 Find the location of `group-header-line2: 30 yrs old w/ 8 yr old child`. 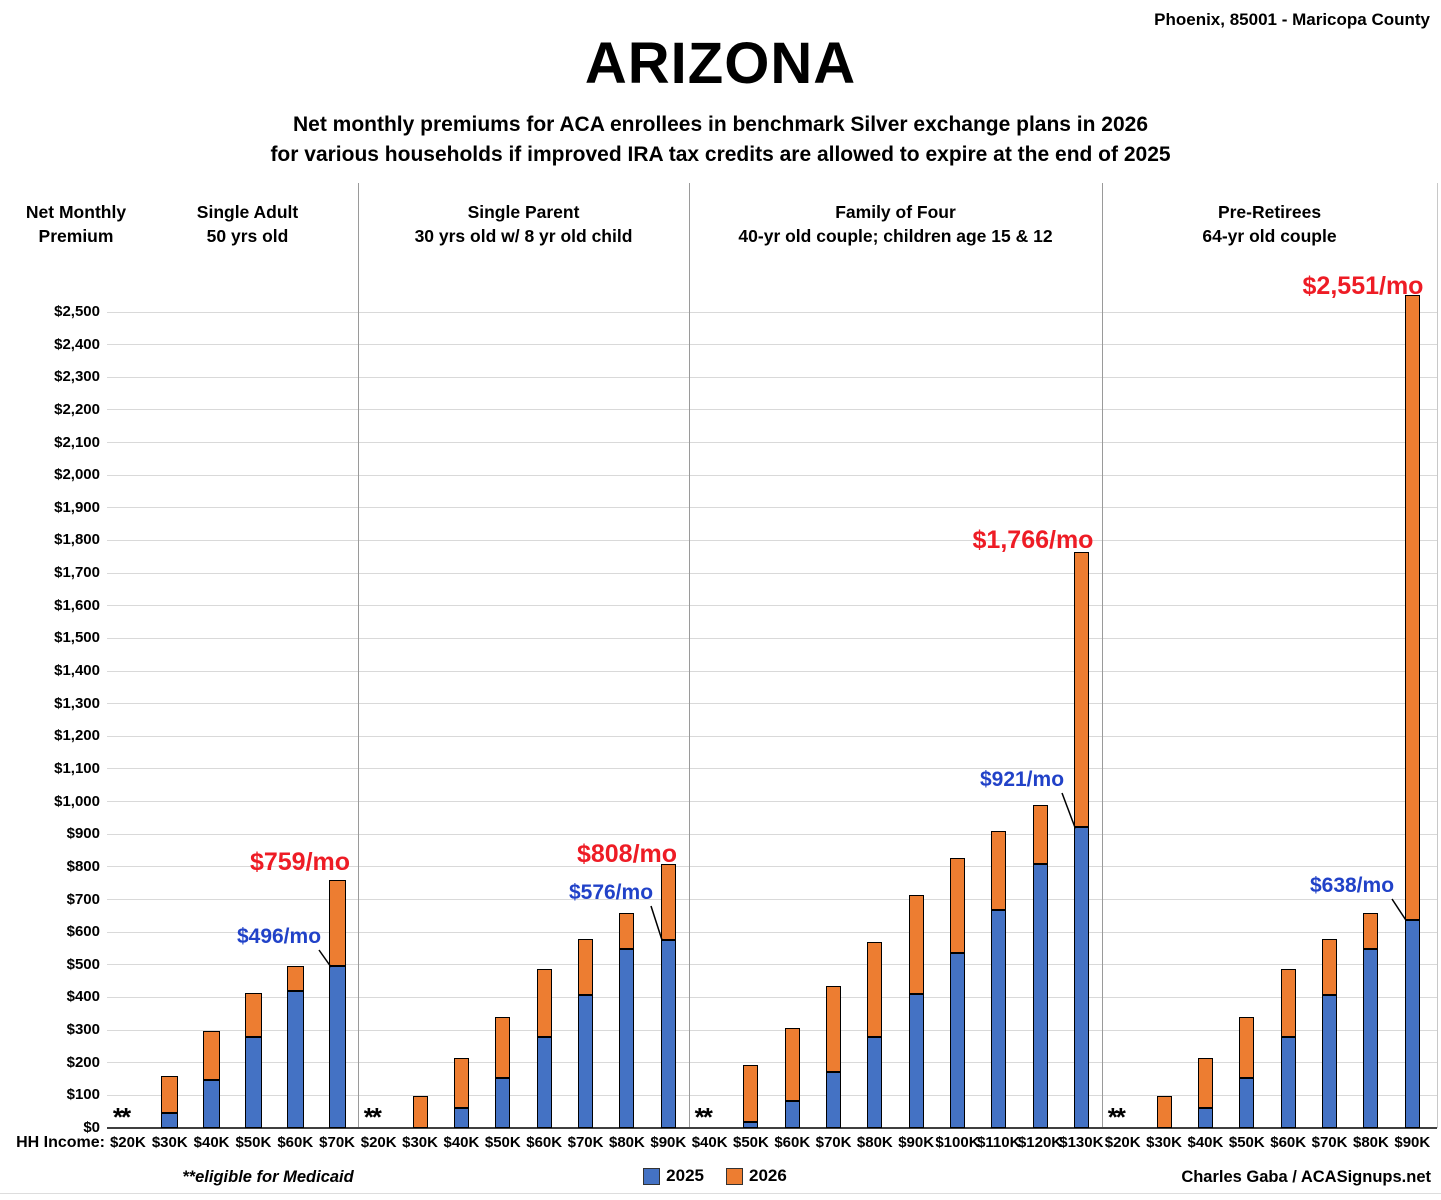

group-header-line2: 30 yrs old w/ 8 yr old child is located at coordinates (523, 236).